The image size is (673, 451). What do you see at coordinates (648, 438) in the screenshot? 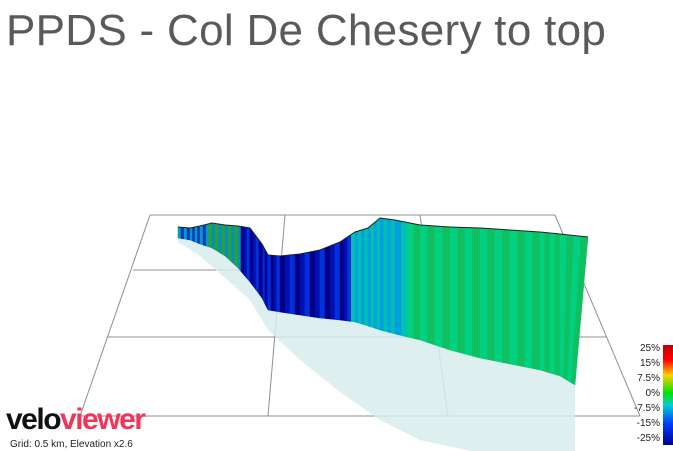
I see `legend-label: -25%` at bounding box center [648, 438].